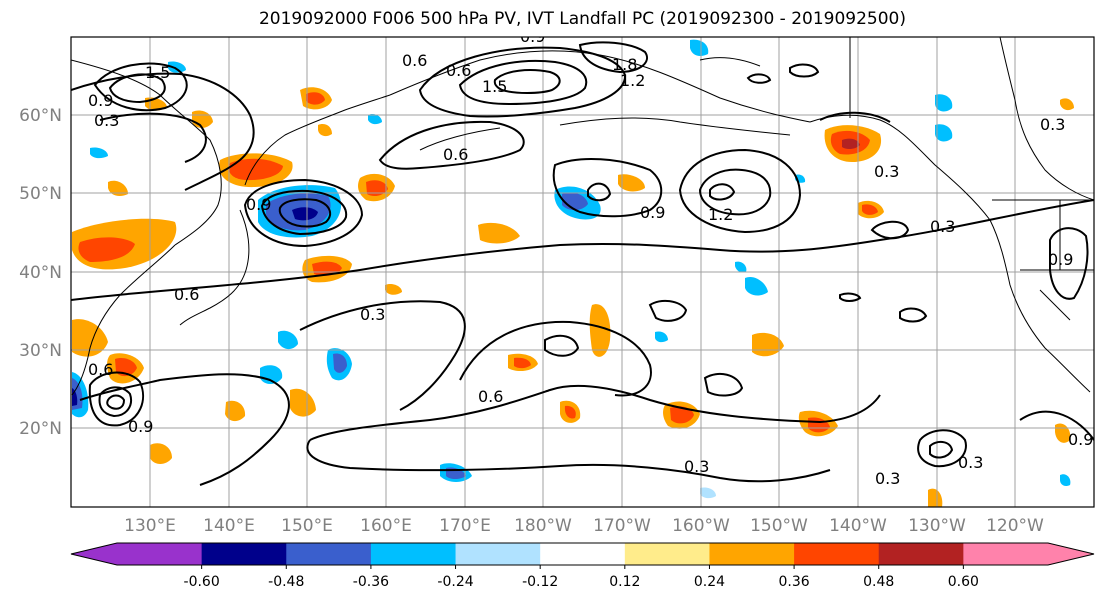  What do you see at coordinates (371, 582) in the screenshot?
I see `colorbar-tick-label: -0.36` at bounding box center [371, 582].